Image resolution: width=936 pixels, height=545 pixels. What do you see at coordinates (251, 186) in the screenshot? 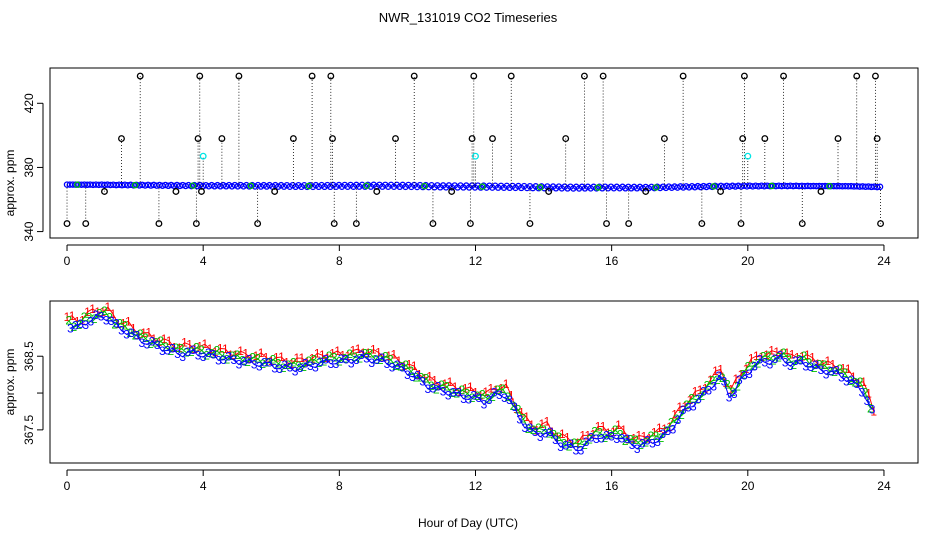
I see `baseline-point-green` at bounding box center [251, 186].